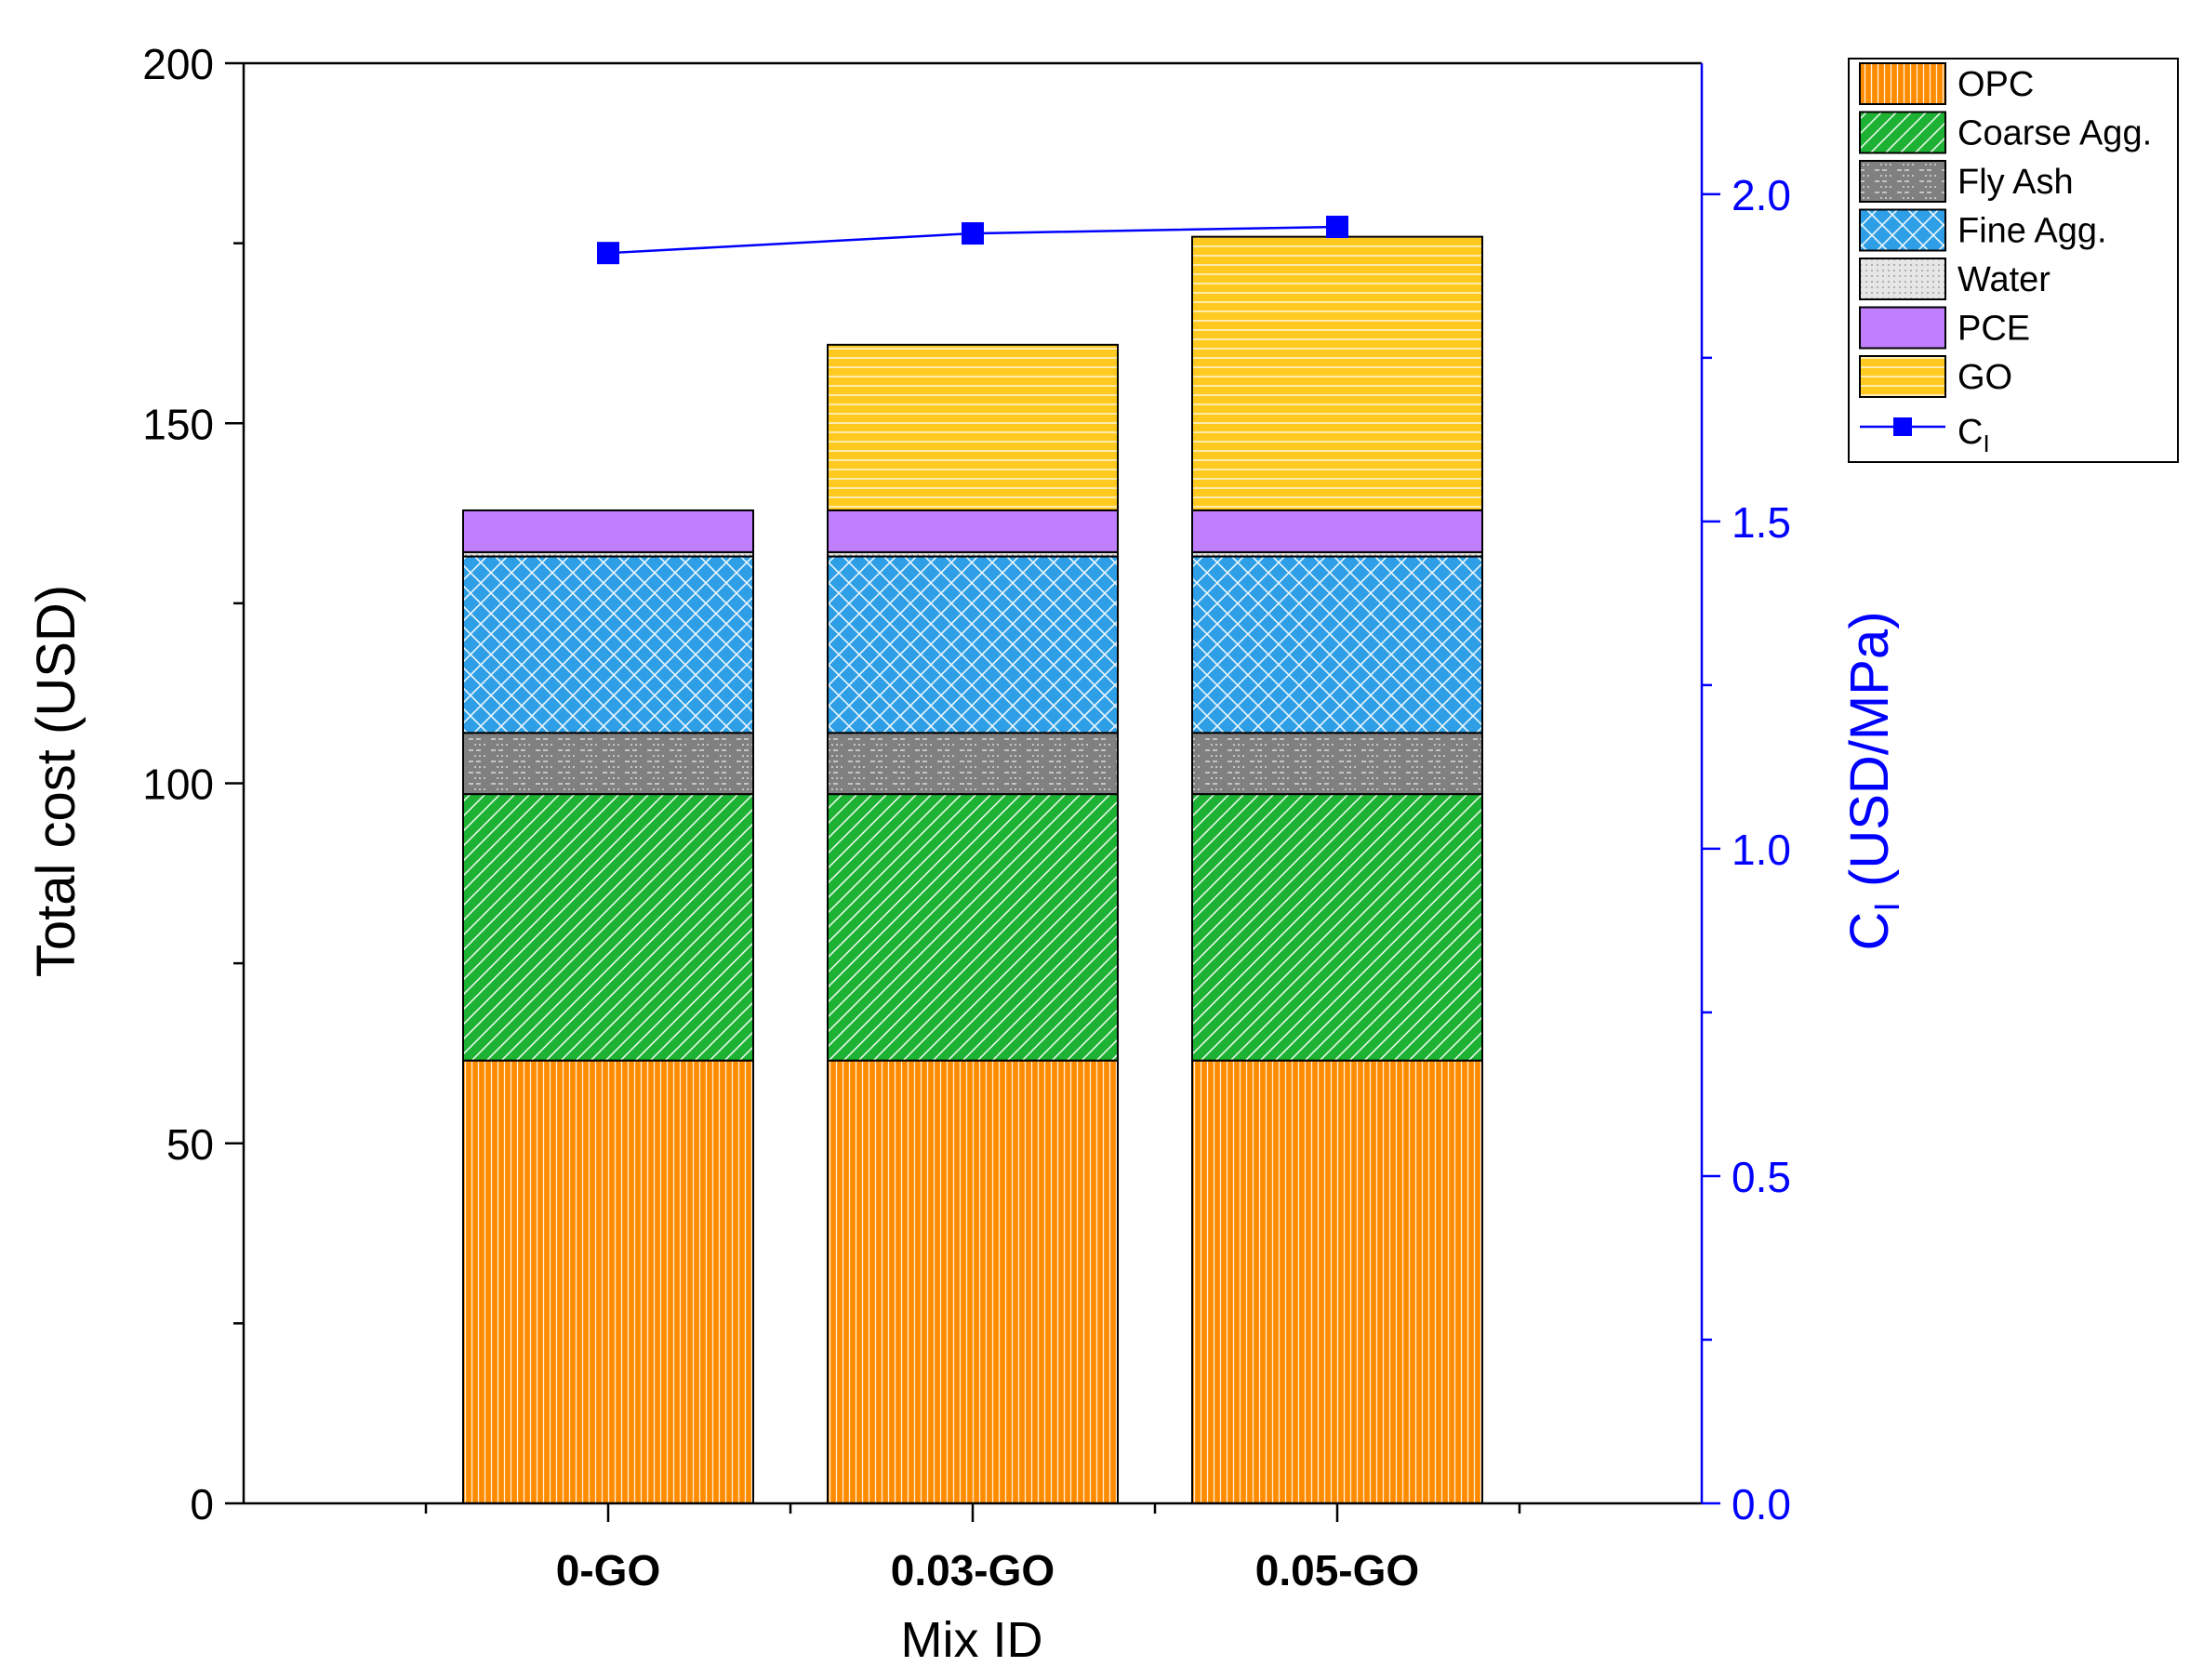 The width and height of the screenshot is (2203, 1680). I want to click on ci-point-003-go, so click(973, 233).